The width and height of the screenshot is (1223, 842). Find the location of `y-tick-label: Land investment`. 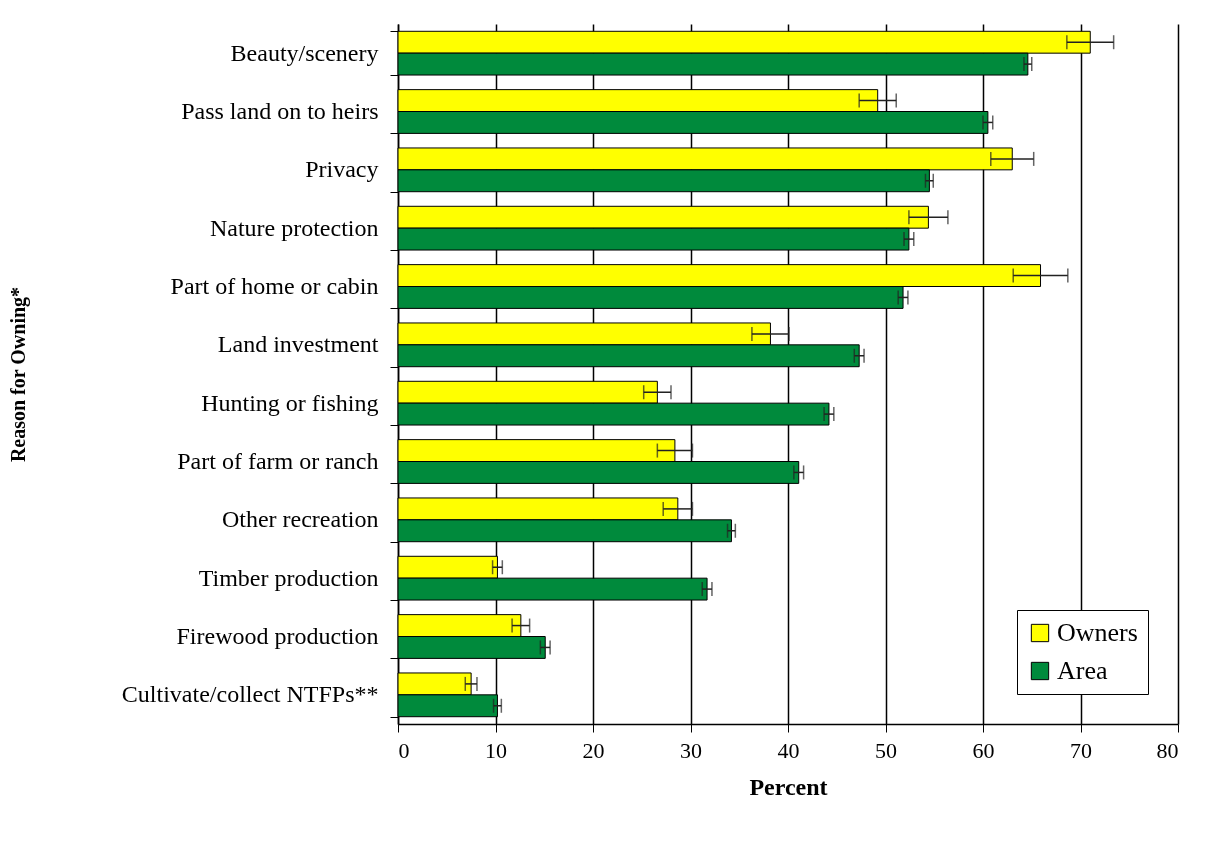

y-tick-label: Land investment is located at coordinates (298, 344).